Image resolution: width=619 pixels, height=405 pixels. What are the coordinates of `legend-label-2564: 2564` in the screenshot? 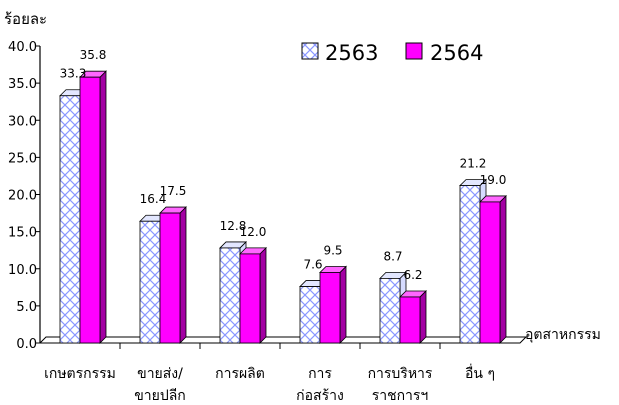 It's located at (456, 53).